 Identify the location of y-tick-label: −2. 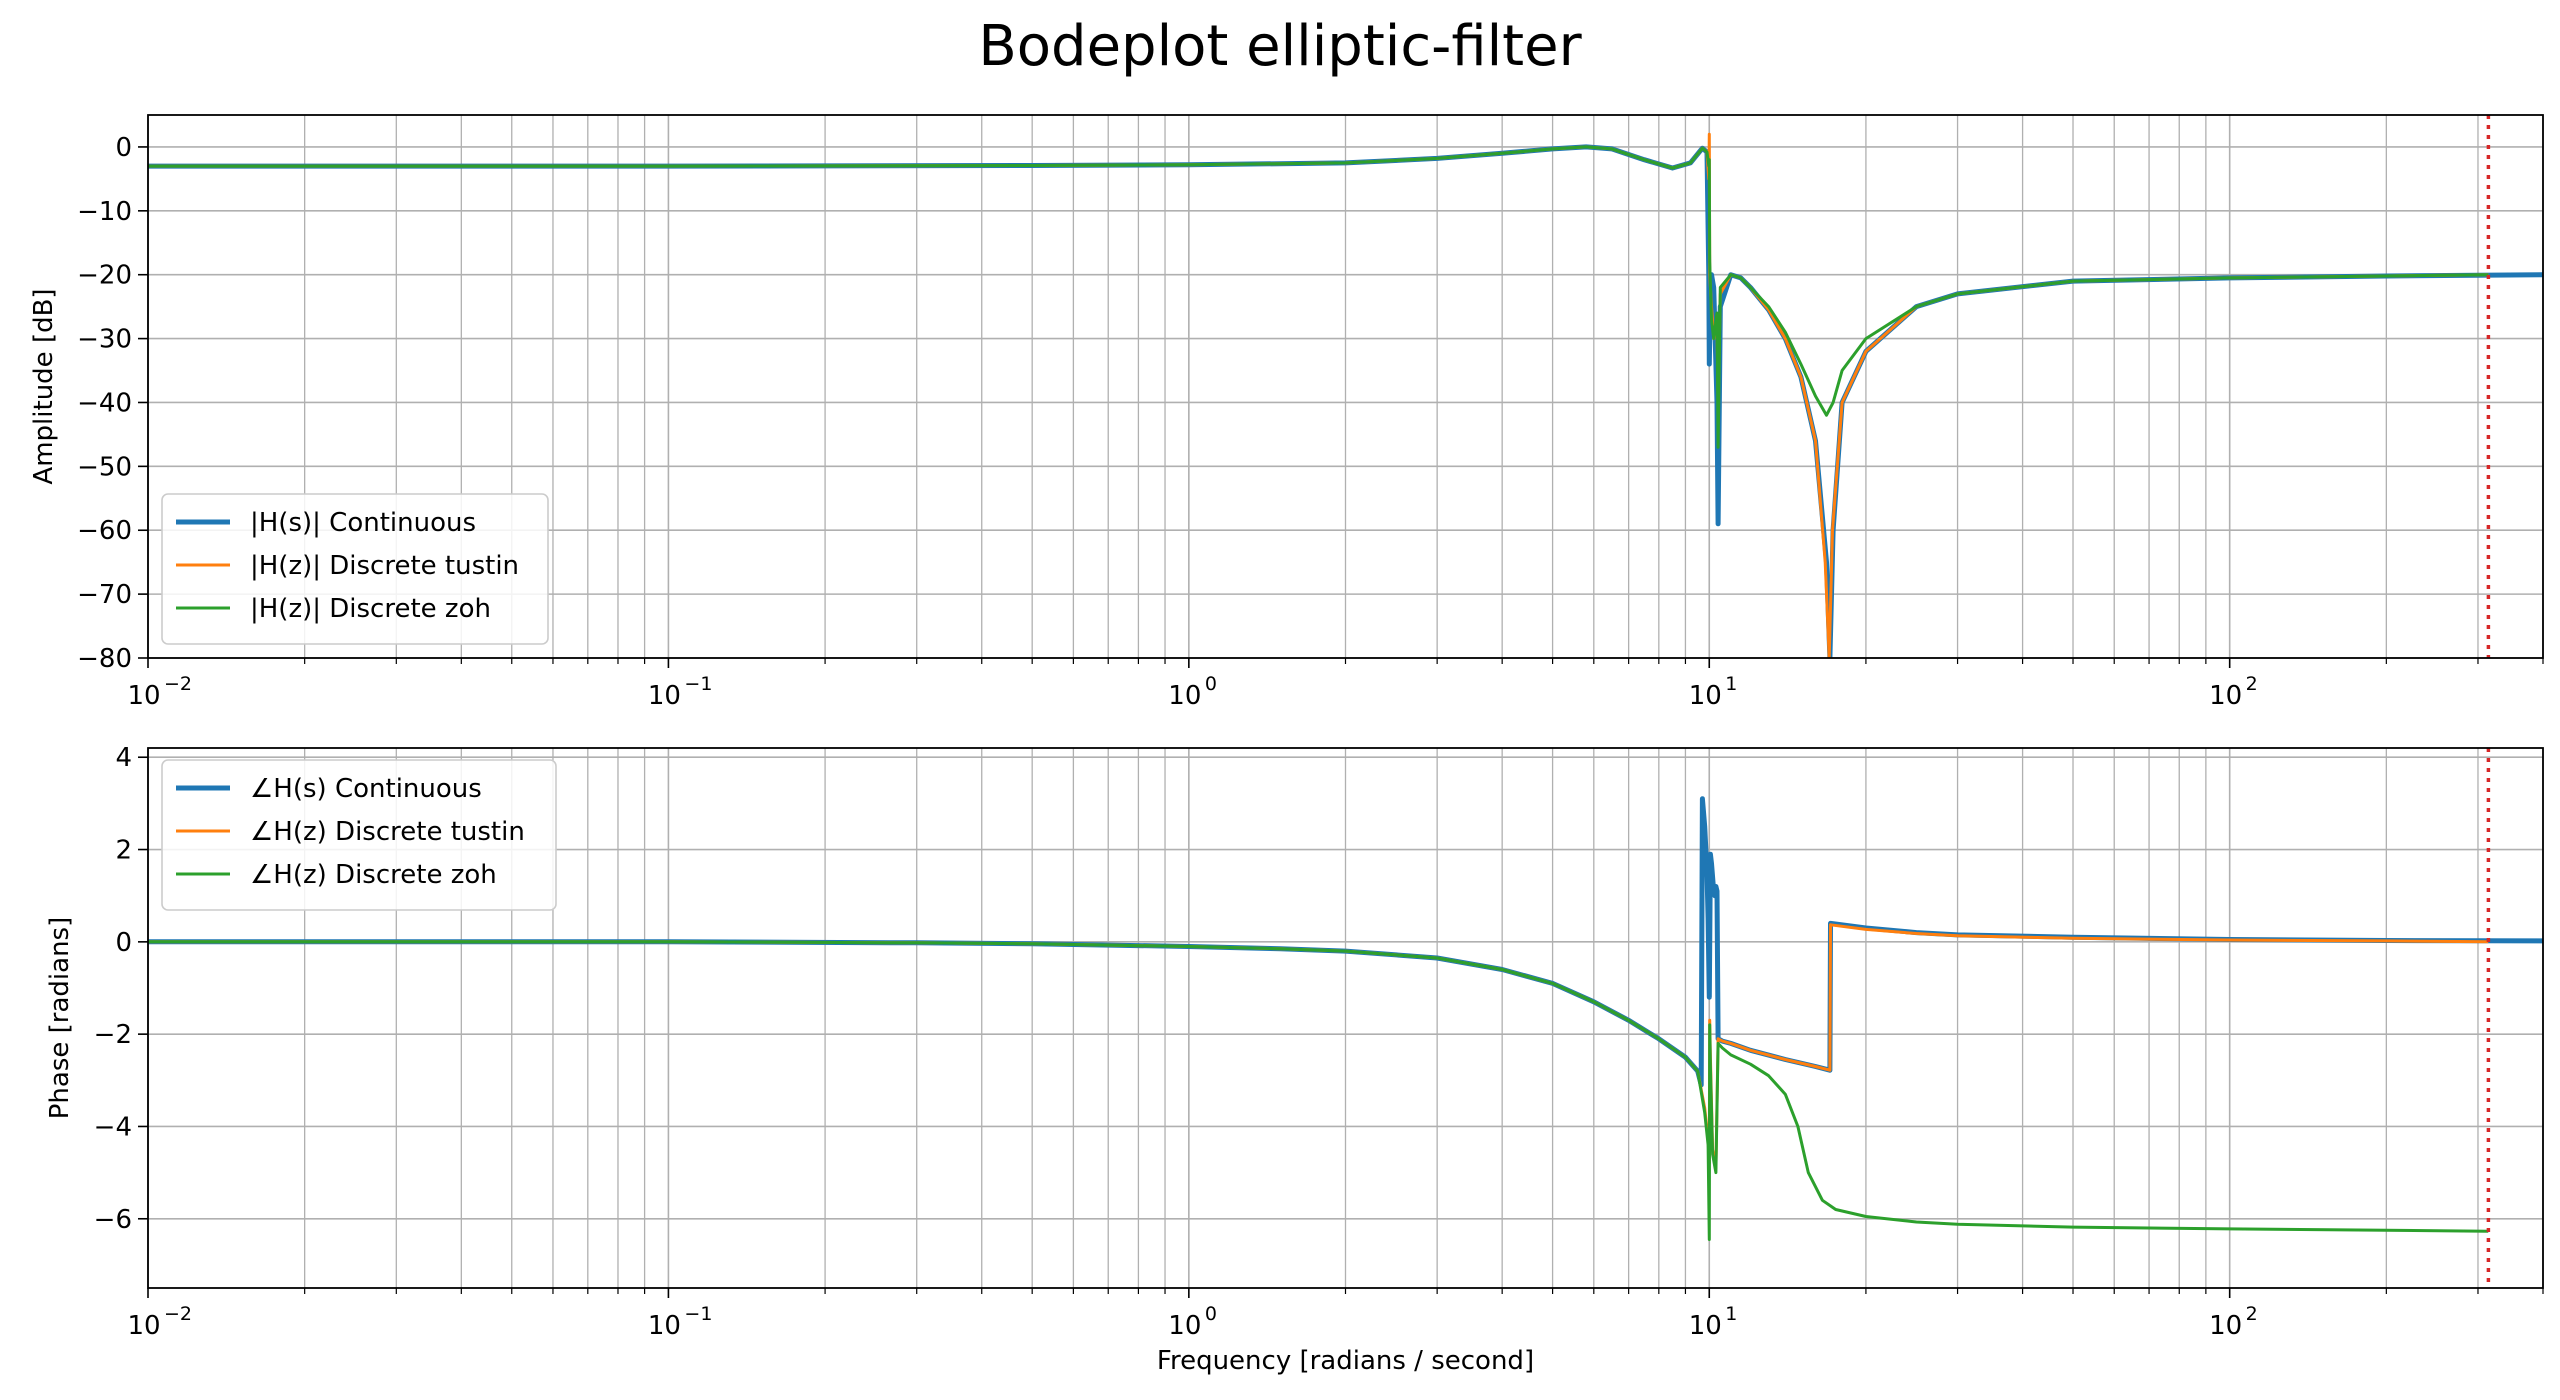
(113, 1035).